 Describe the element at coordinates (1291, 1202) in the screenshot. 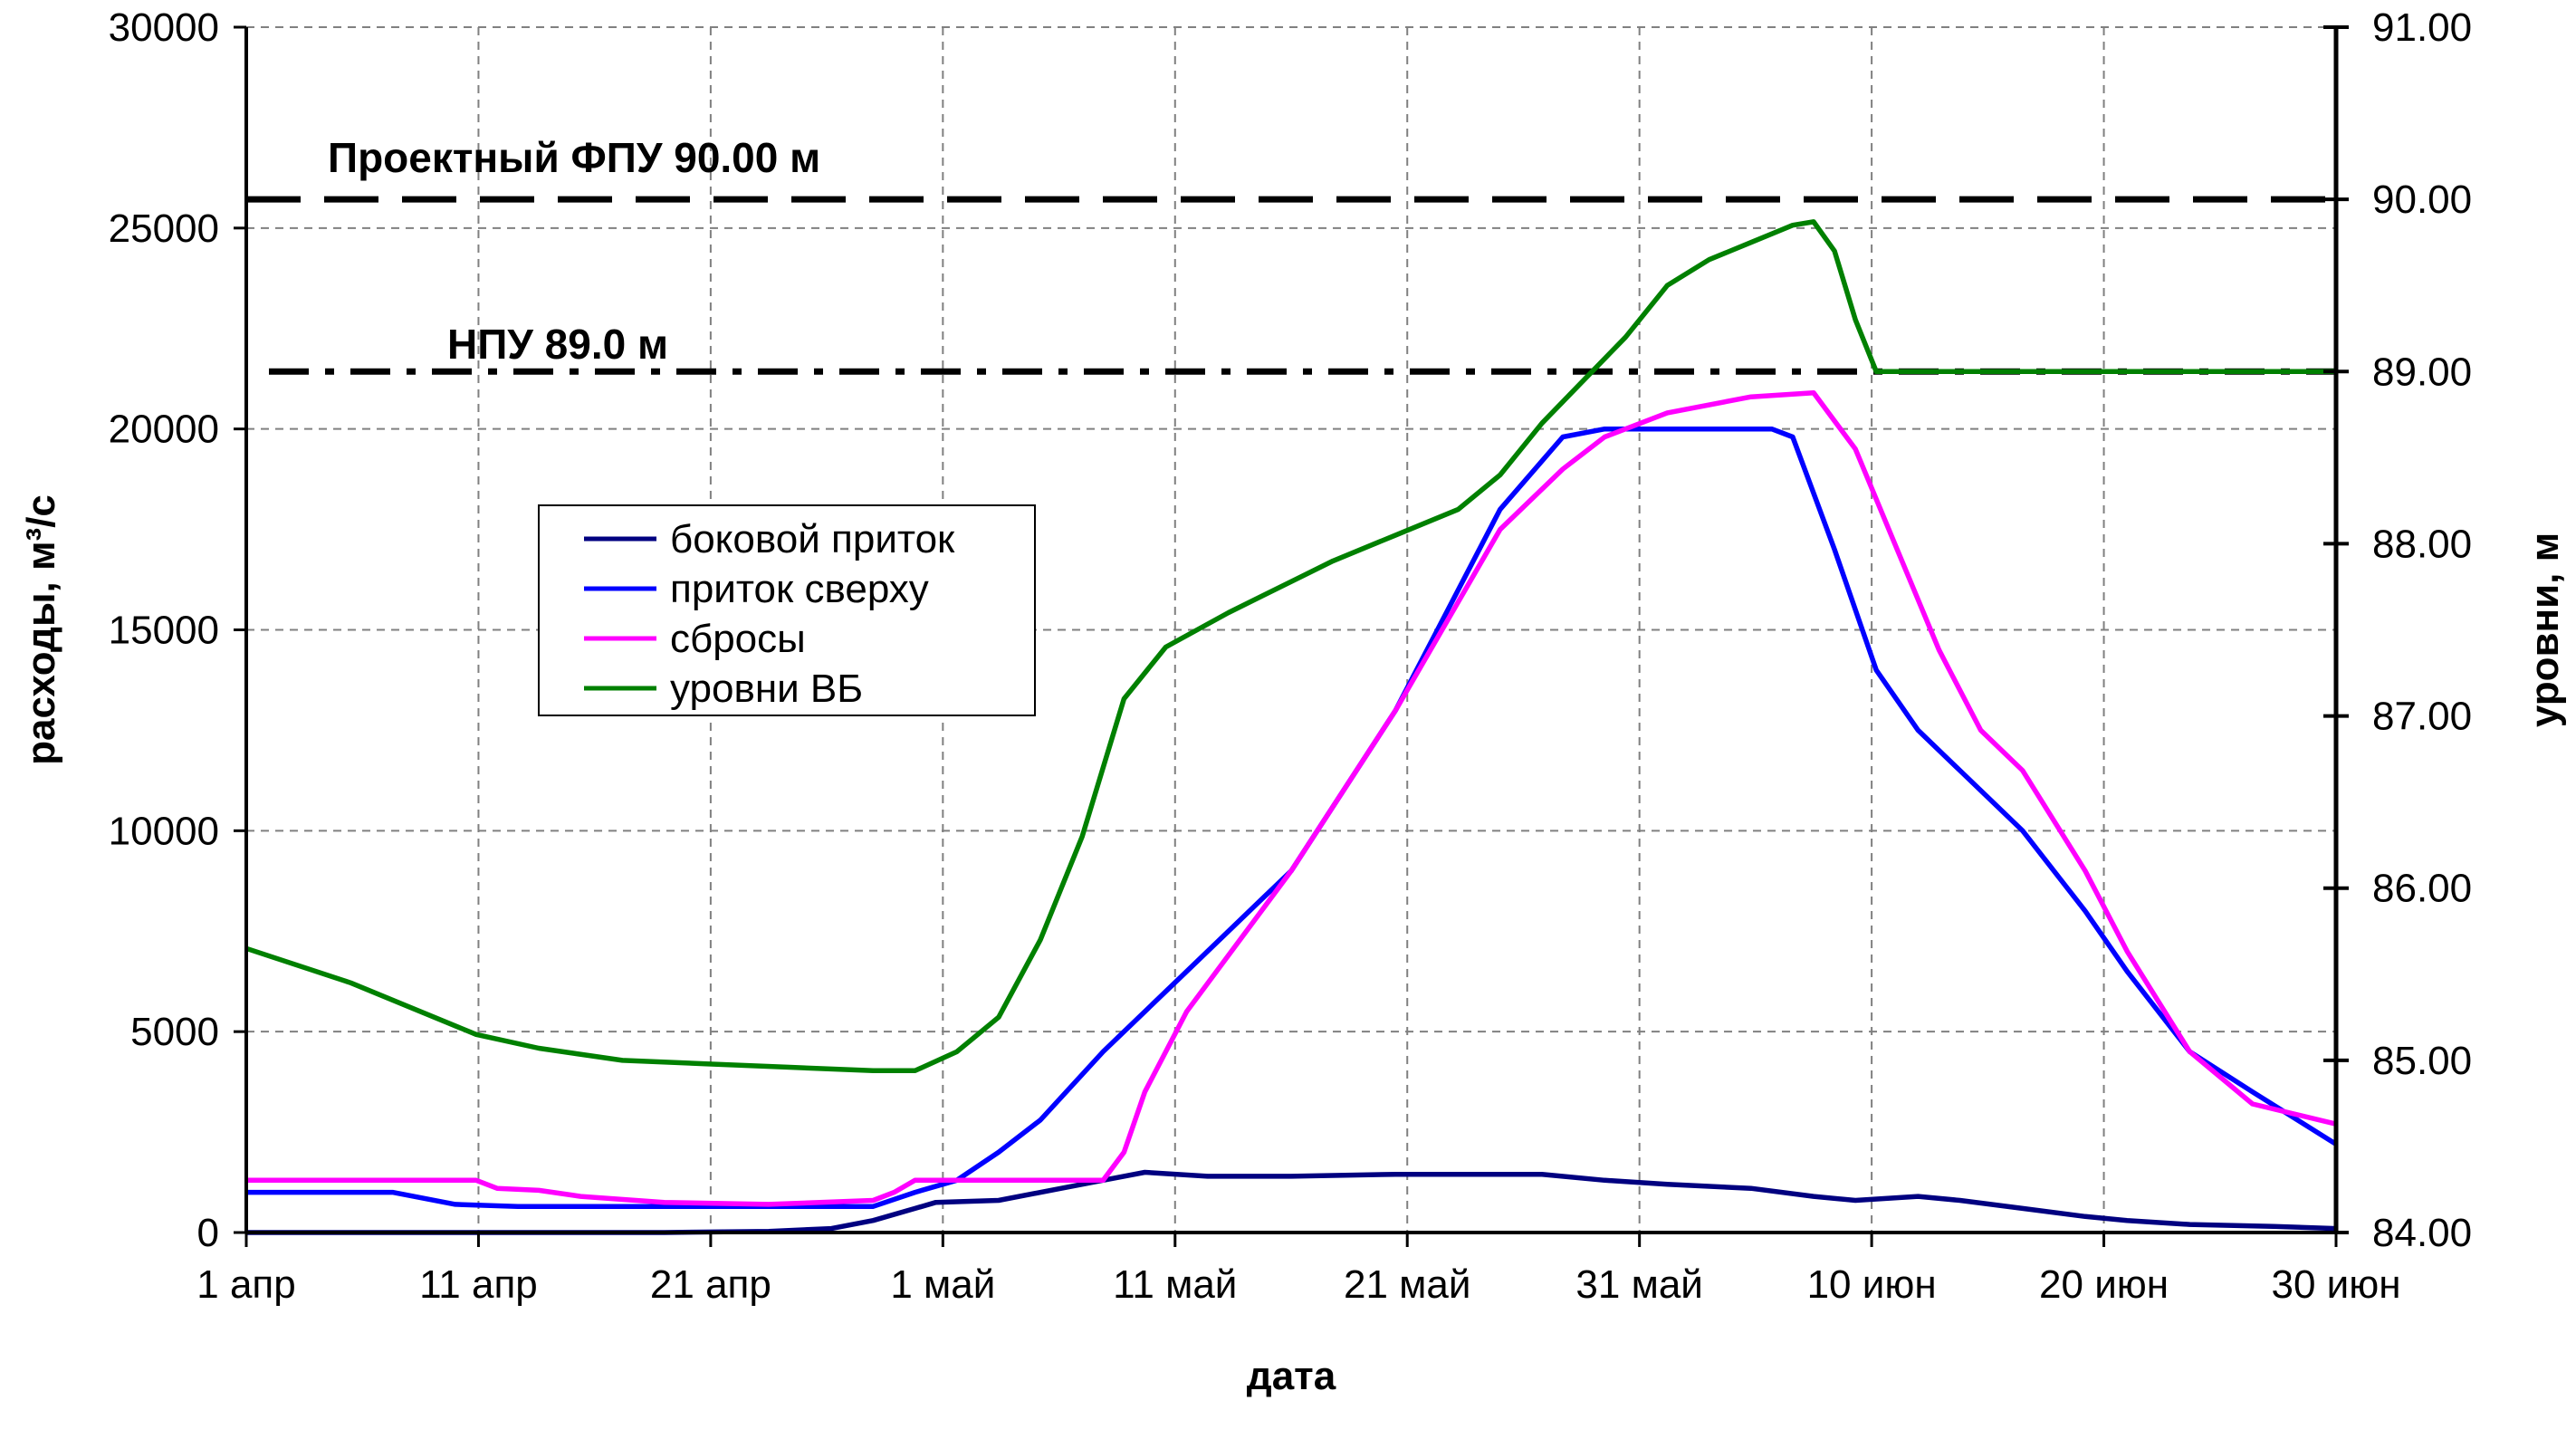

I see `series-line` at that location.